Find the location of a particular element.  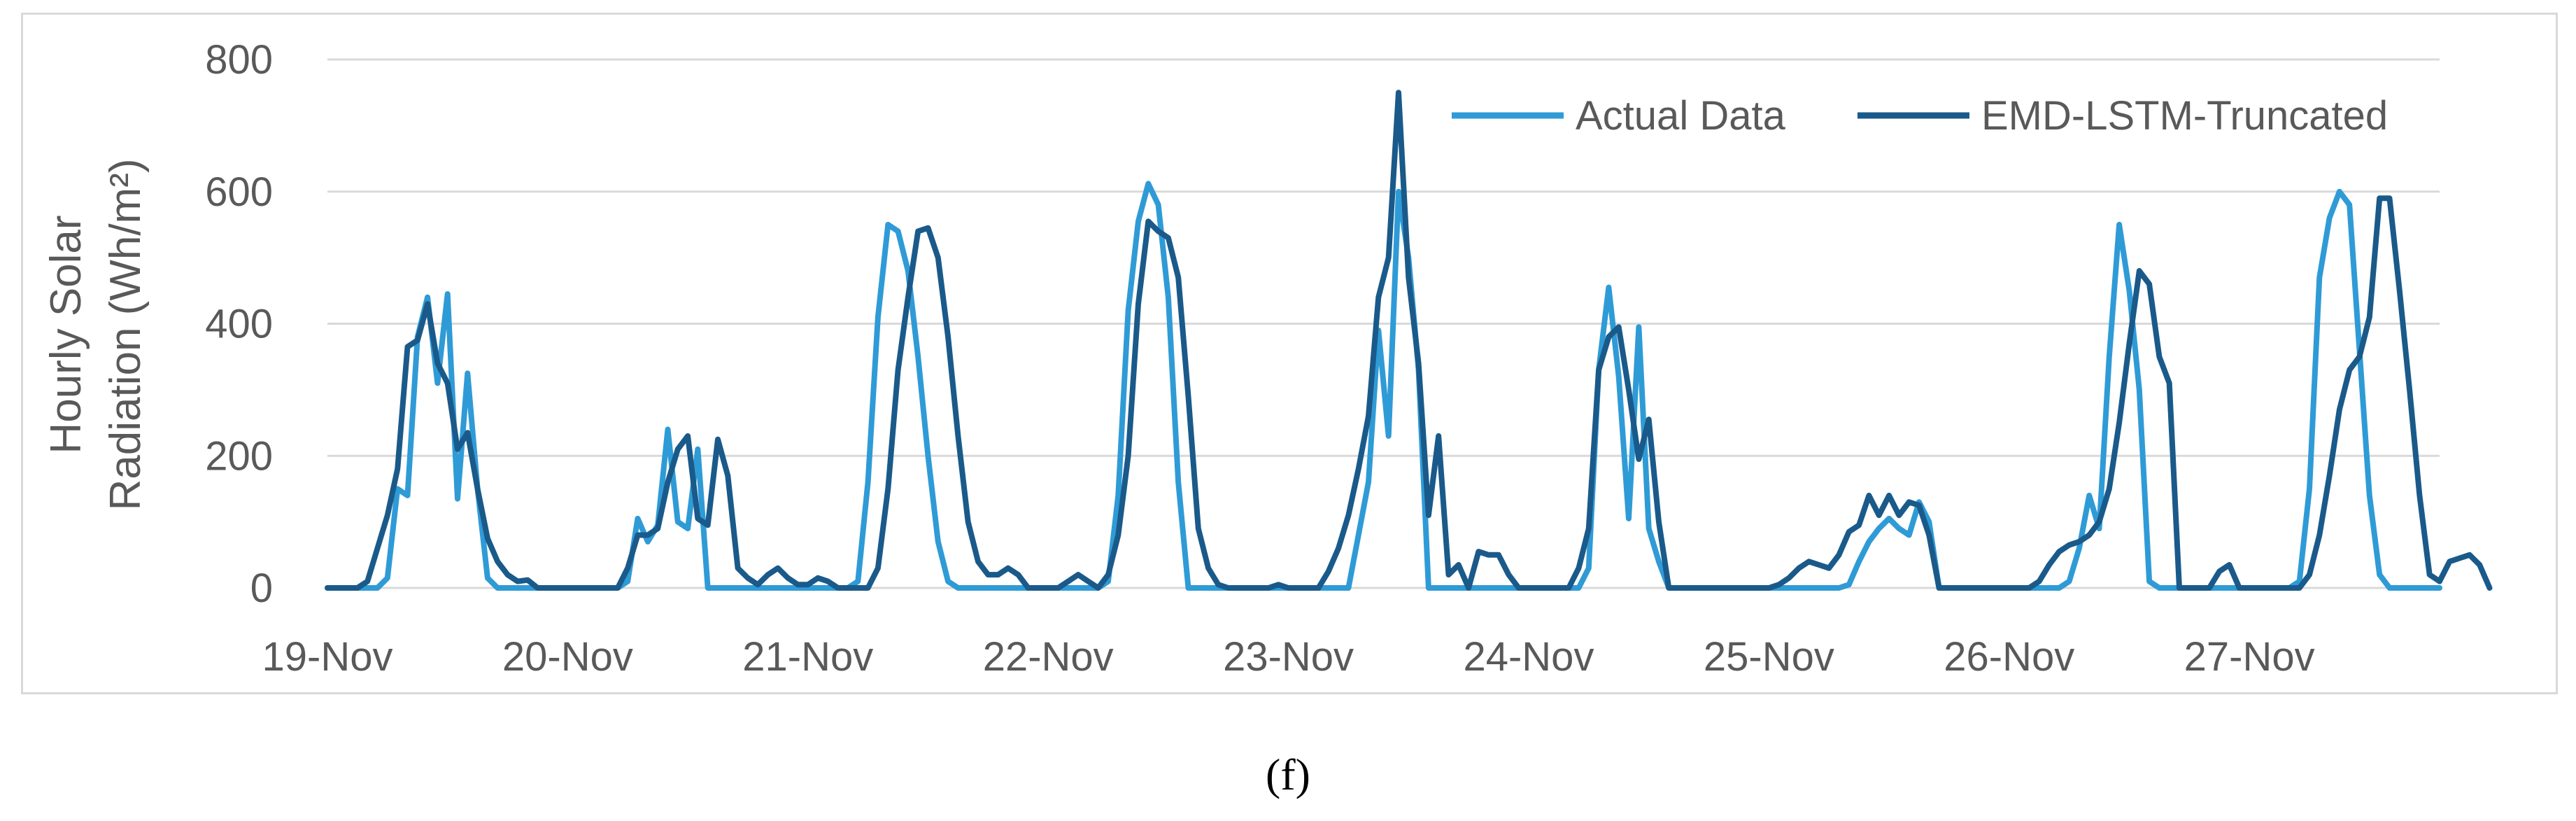

y-tick-label: 400 is located at coordinates (239, 324).